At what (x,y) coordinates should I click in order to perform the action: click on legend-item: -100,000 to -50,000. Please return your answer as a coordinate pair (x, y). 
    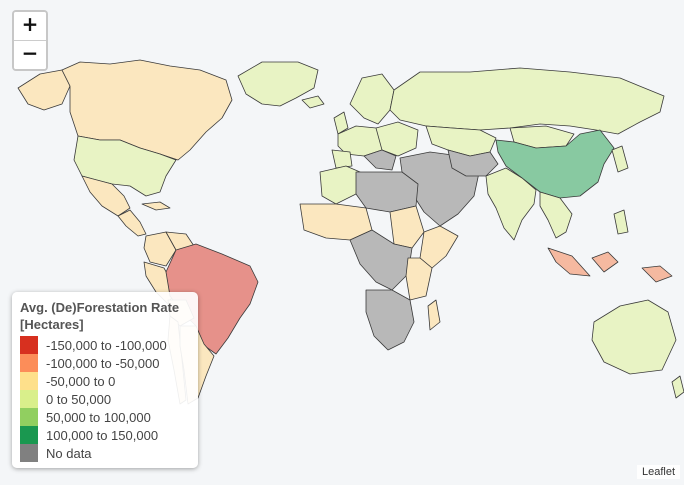
    Looking at the image, I should click on (105, 363).